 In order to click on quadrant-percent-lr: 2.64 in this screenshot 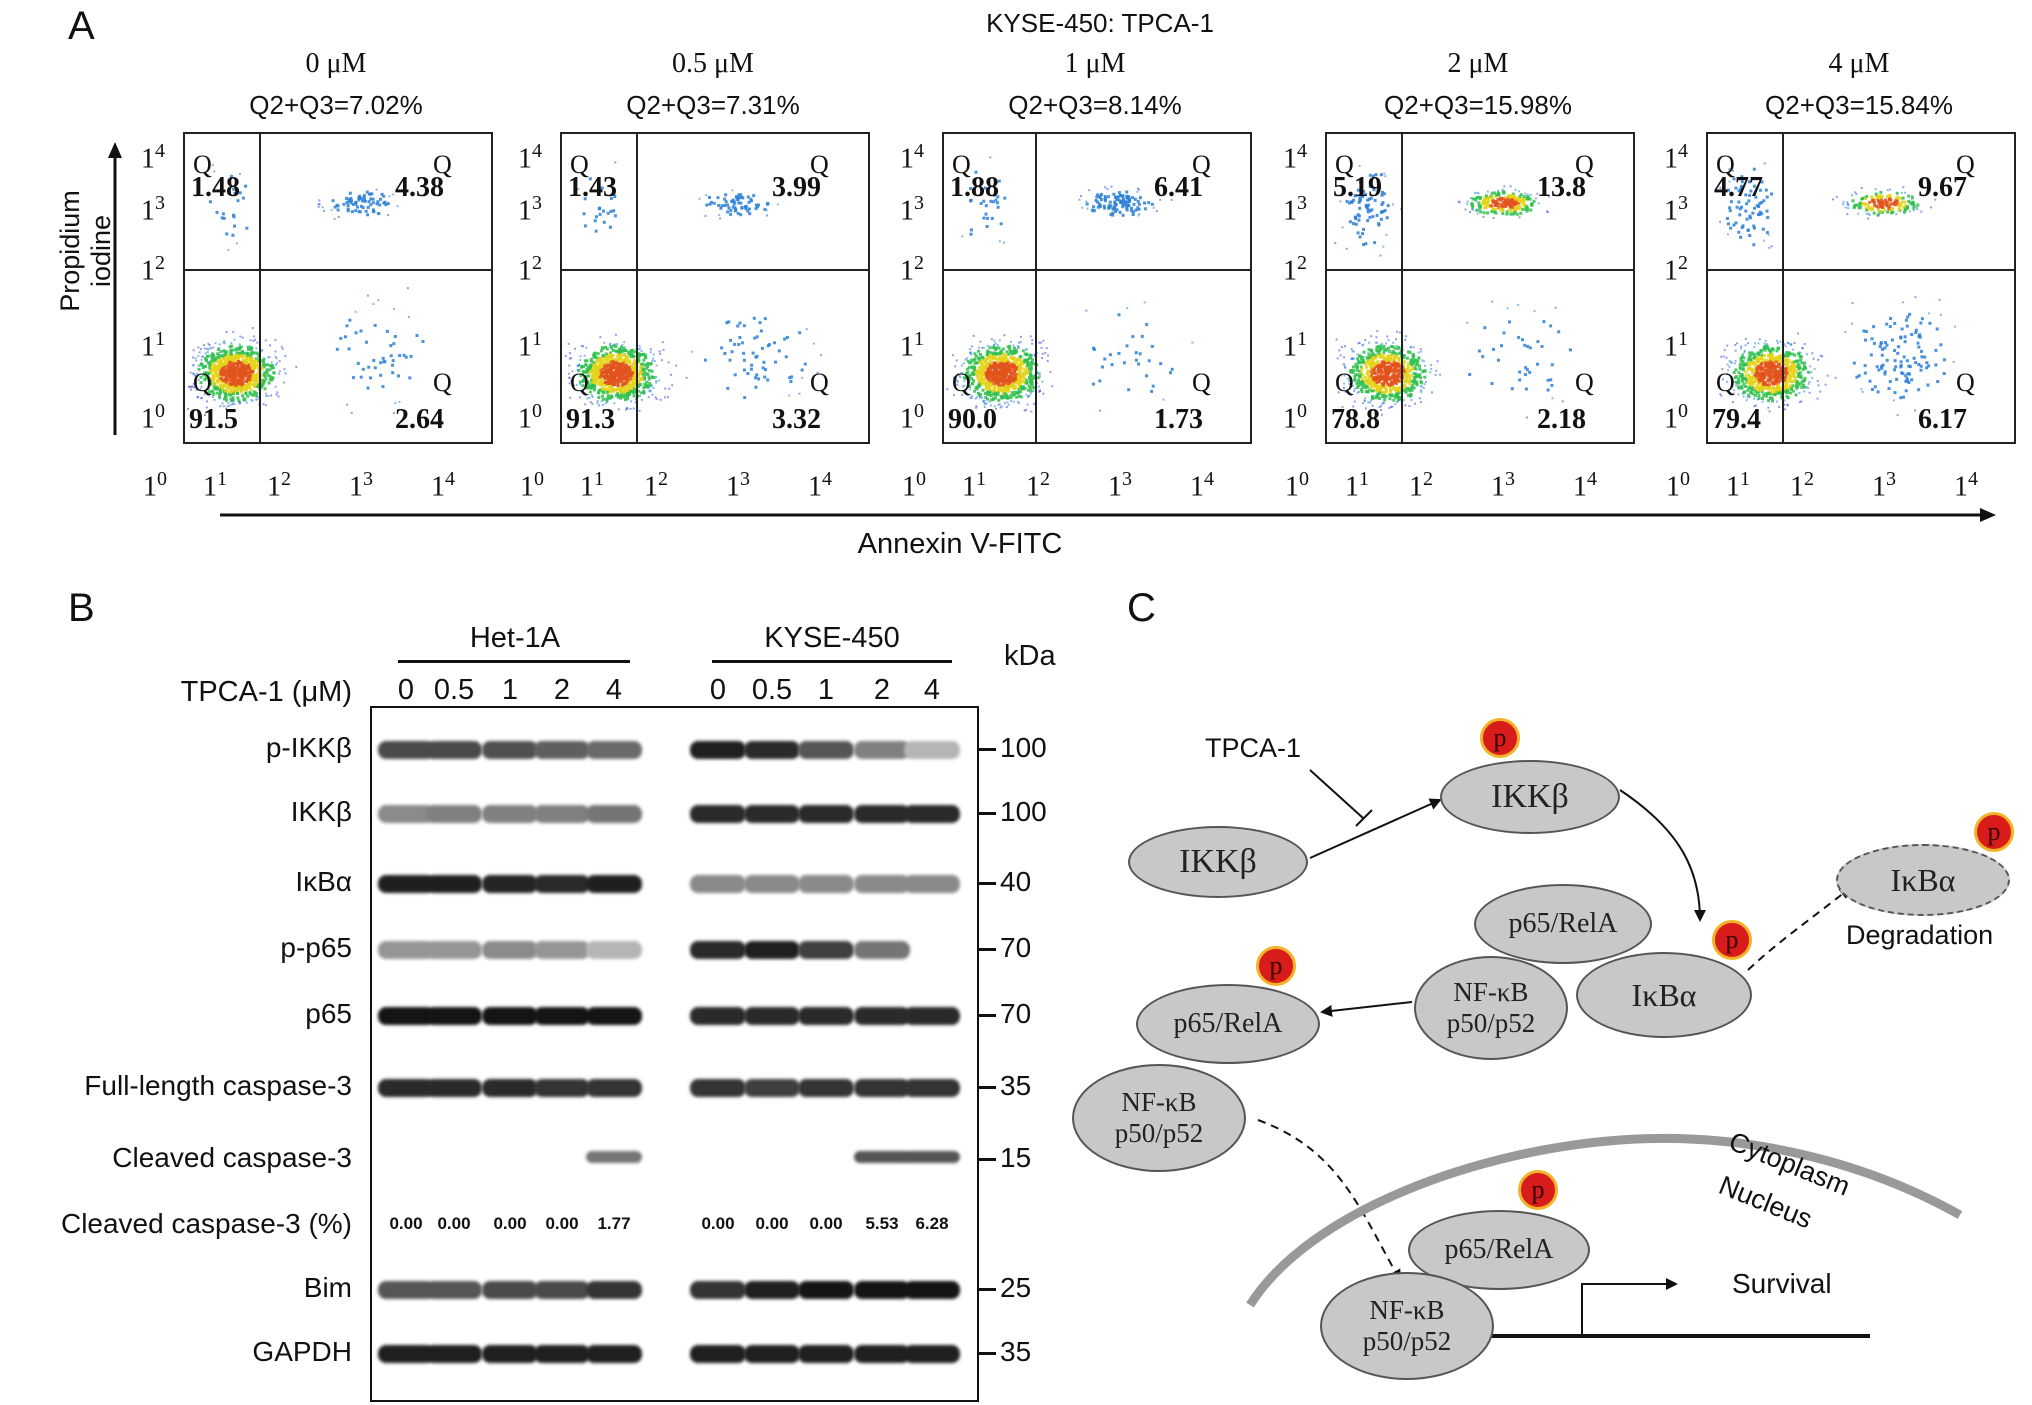, I will do `click(419, 419)`.